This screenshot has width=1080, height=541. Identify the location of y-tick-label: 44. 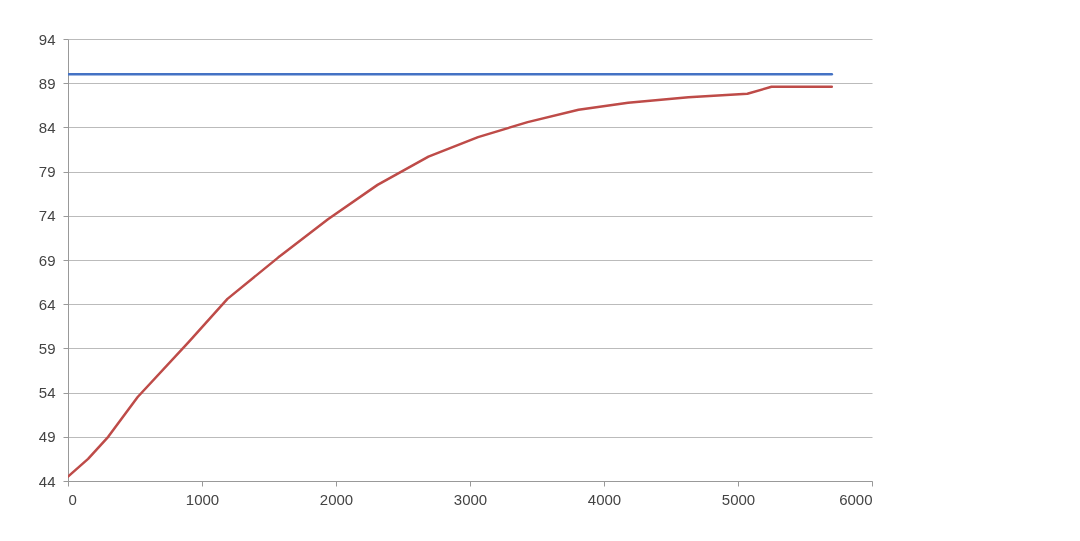
(47, 481).